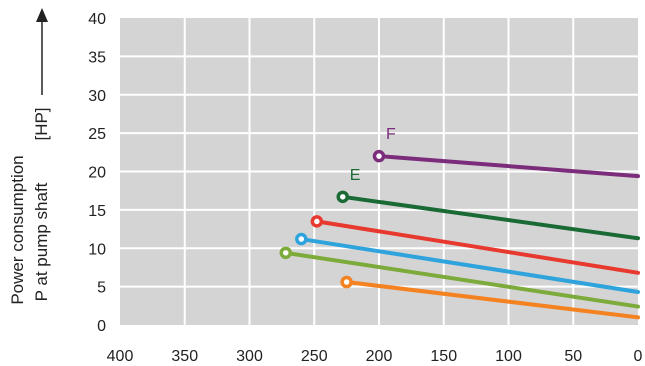  Describe the element at coordinates (379, 156) in the screenshot. I see `series-marker-f` at that location.